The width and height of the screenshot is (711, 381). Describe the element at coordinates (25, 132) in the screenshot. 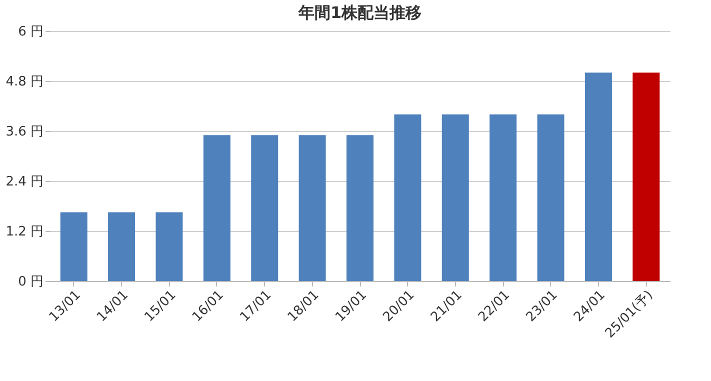

I see `y-tick-label: 3.6 円` at that location.